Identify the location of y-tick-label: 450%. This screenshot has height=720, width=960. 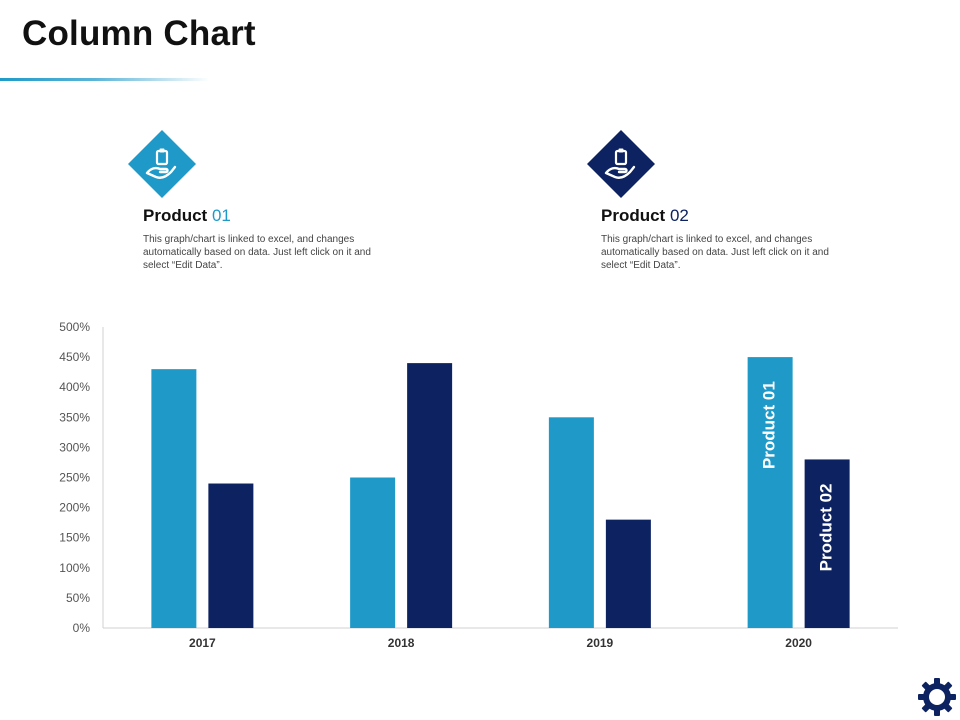
(74, 357).